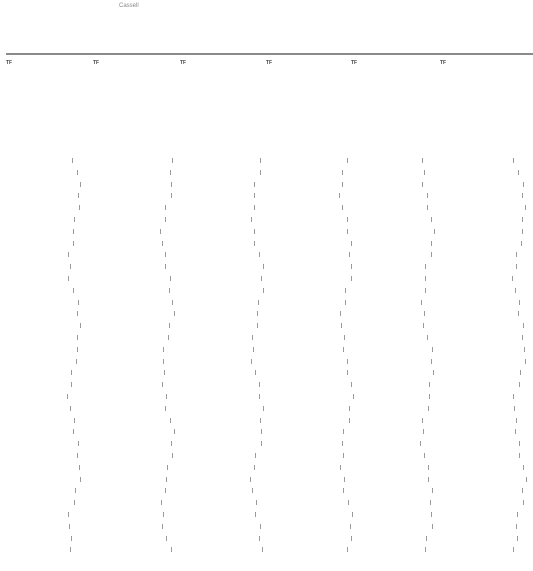  Describe the element at coordinates (129, 6) in the screenshot. I see `header-label: Cassell` at that location.